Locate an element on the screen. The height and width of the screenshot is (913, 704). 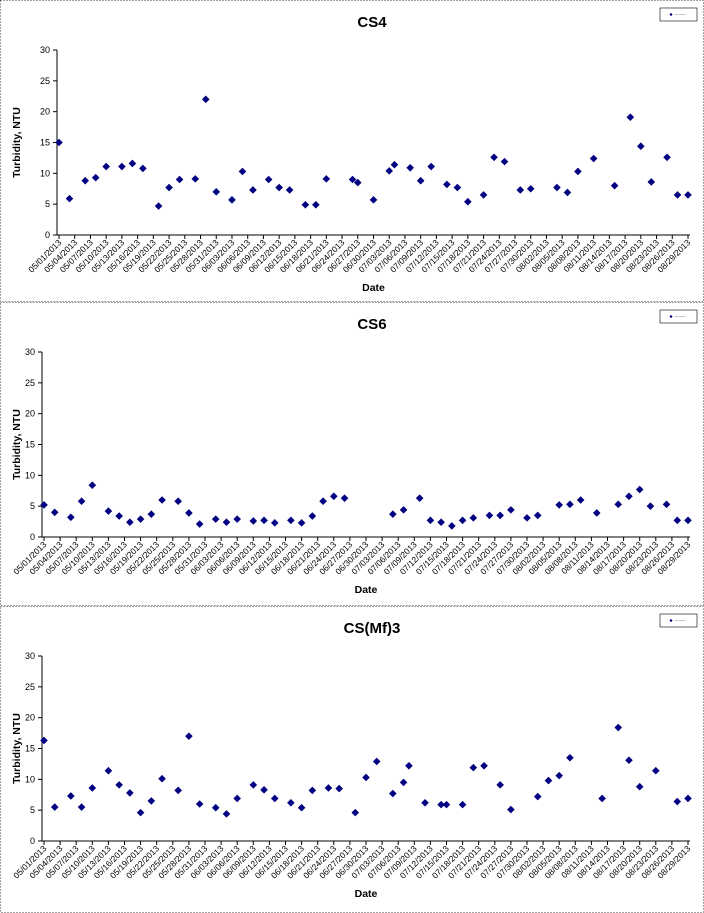
y-tick-label: 0 is located at coordinates (32, 537).